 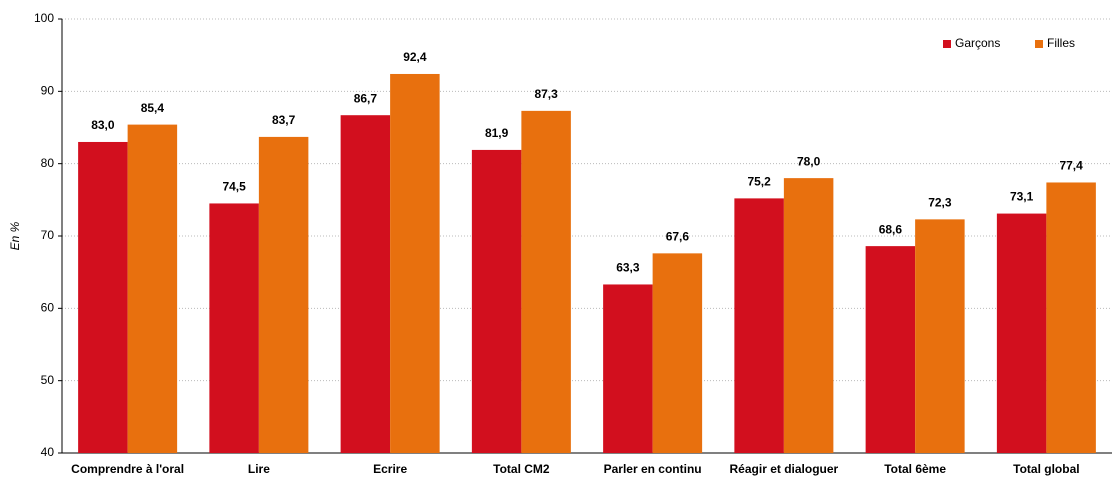 I want to click on value-label: 78,0, so click(x=809, y=161).